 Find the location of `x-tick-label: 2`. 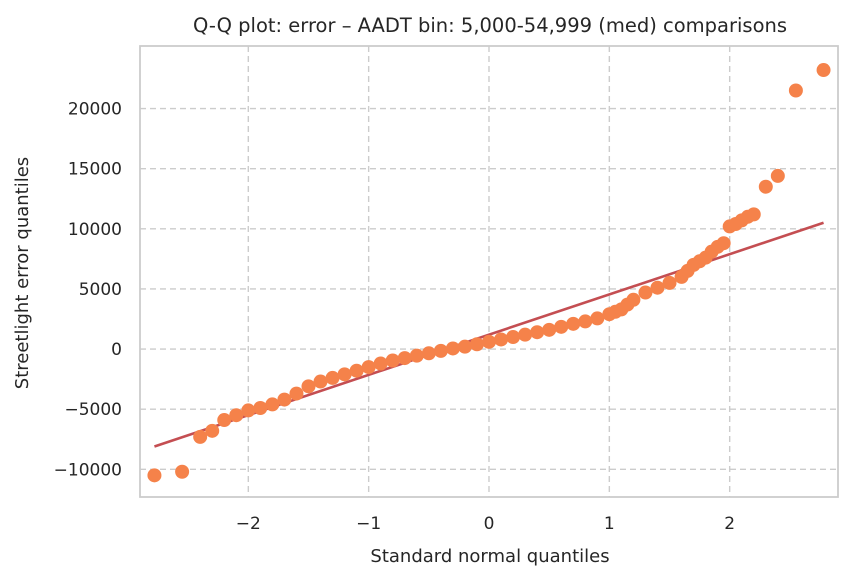

x-tick-label: 2 is located at coordinates (729, 524).